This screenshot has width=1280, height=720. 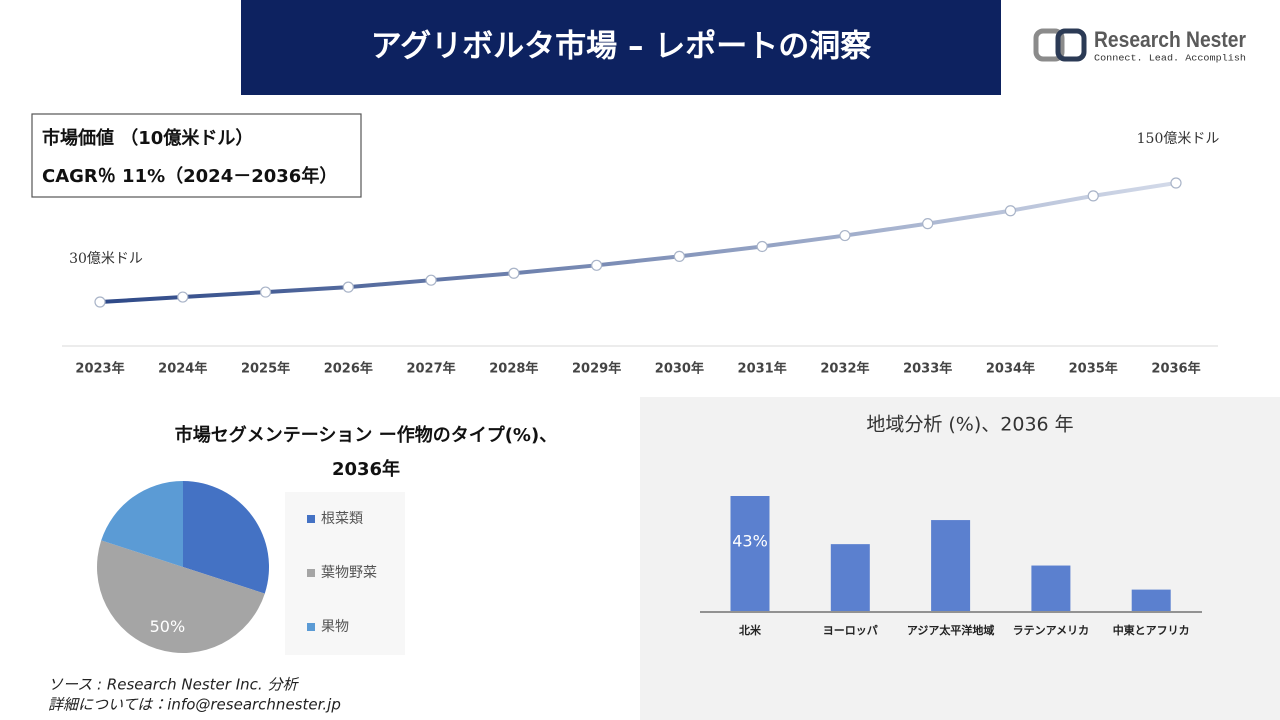 What do you see at coordinates (1051, 630) in the screenshot?
I see `x-tick-label: ラテンアメリカ` at bounding box center [1051, 630].